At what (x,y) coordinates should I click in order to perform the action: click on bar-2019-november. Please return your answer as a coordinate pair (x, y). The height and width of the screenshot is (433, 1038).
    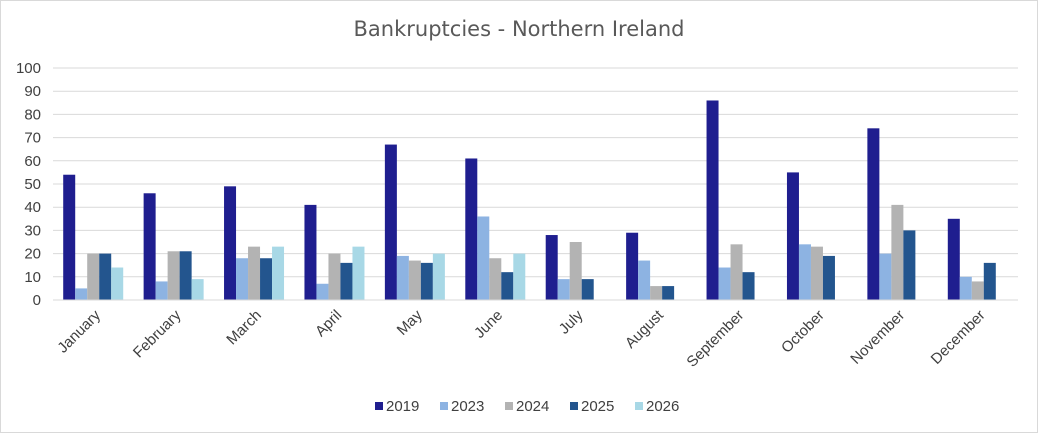
    Looking at the image, I should click on (873, 214).